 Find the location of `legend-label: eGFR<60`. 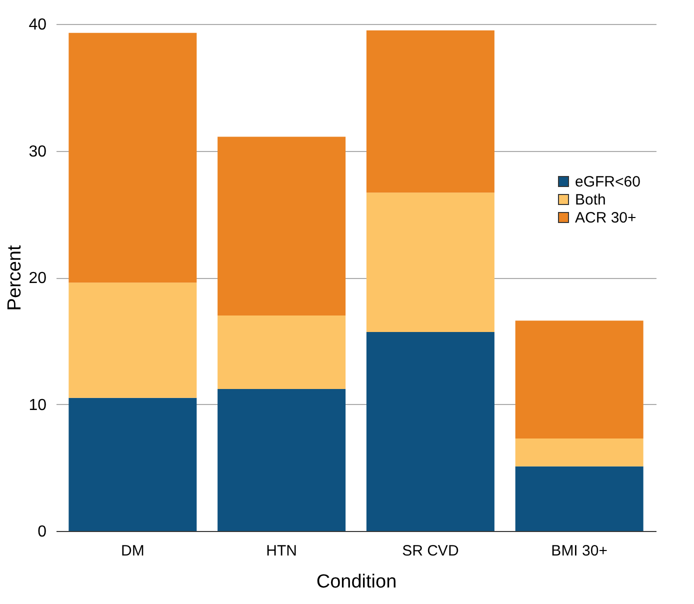

legend-label: eGFR<60 is located at coordinates (607, 182).